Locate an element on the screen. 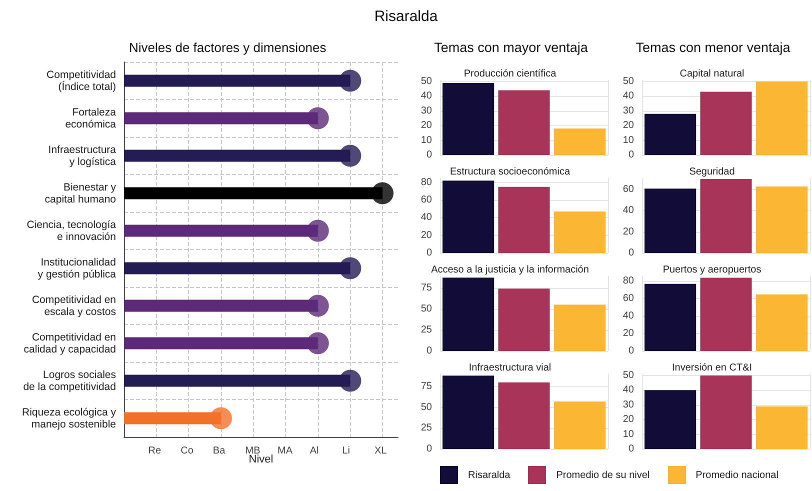 This screenshot has width=812, height=491. chart-title: Infraestructura vial is located at coordinates (510, 368).